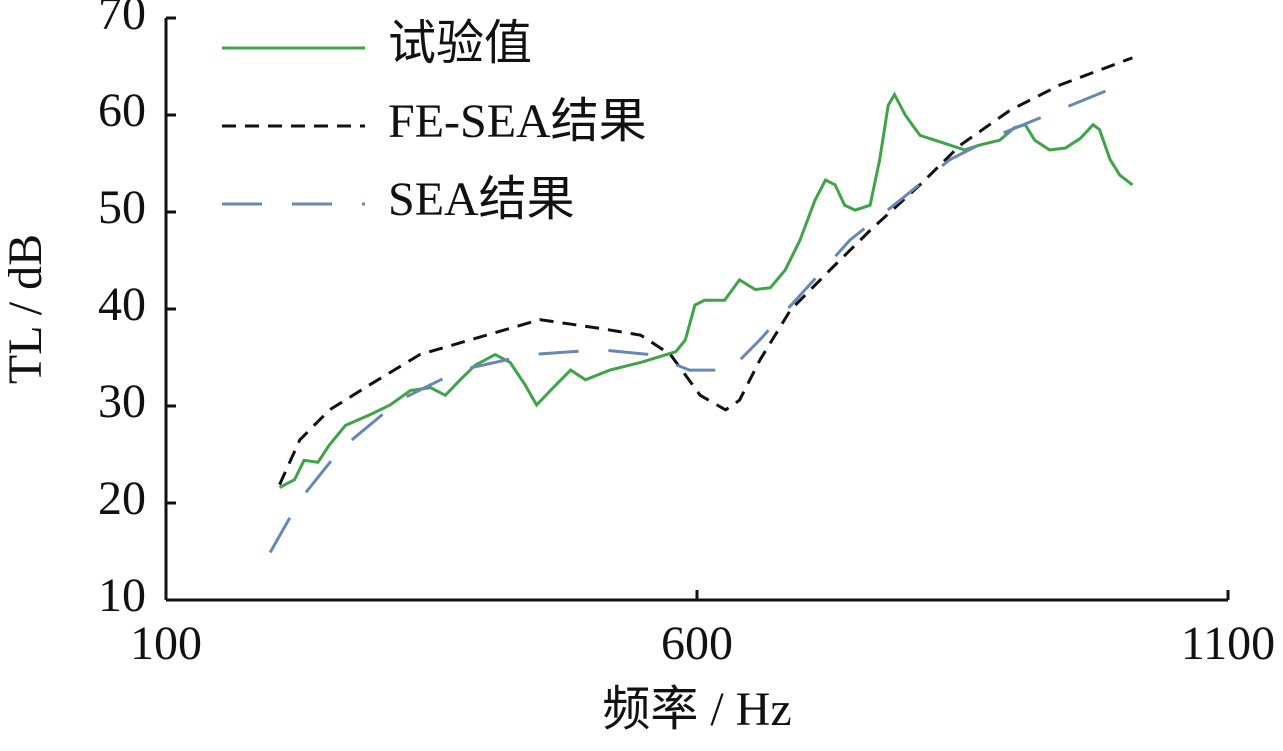  Describe the element at coordinates (122, 498) in the screenshot. I see `y-tick-label: 20` at that location.